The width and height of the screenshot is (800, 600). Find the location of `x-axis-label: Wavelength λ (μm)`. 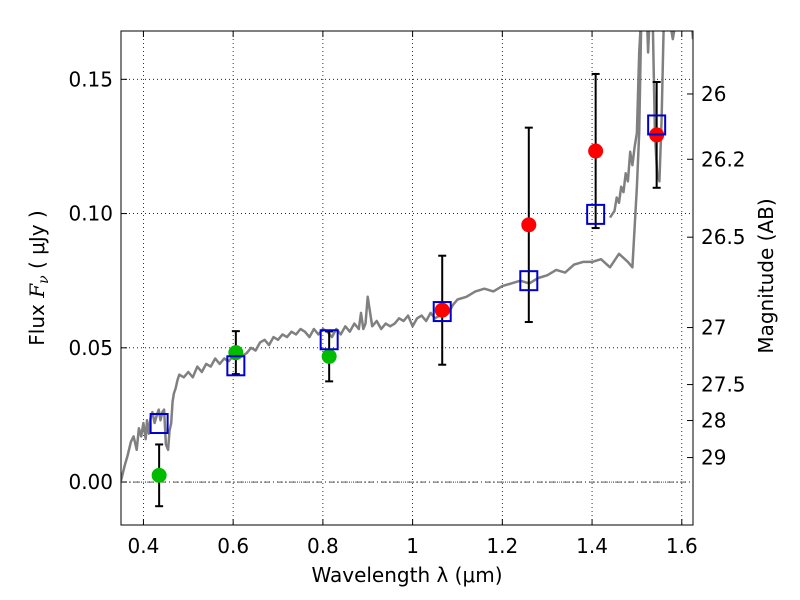

x-axis-label: Wavelength λ (μm) is located at coordinates (406, 575).